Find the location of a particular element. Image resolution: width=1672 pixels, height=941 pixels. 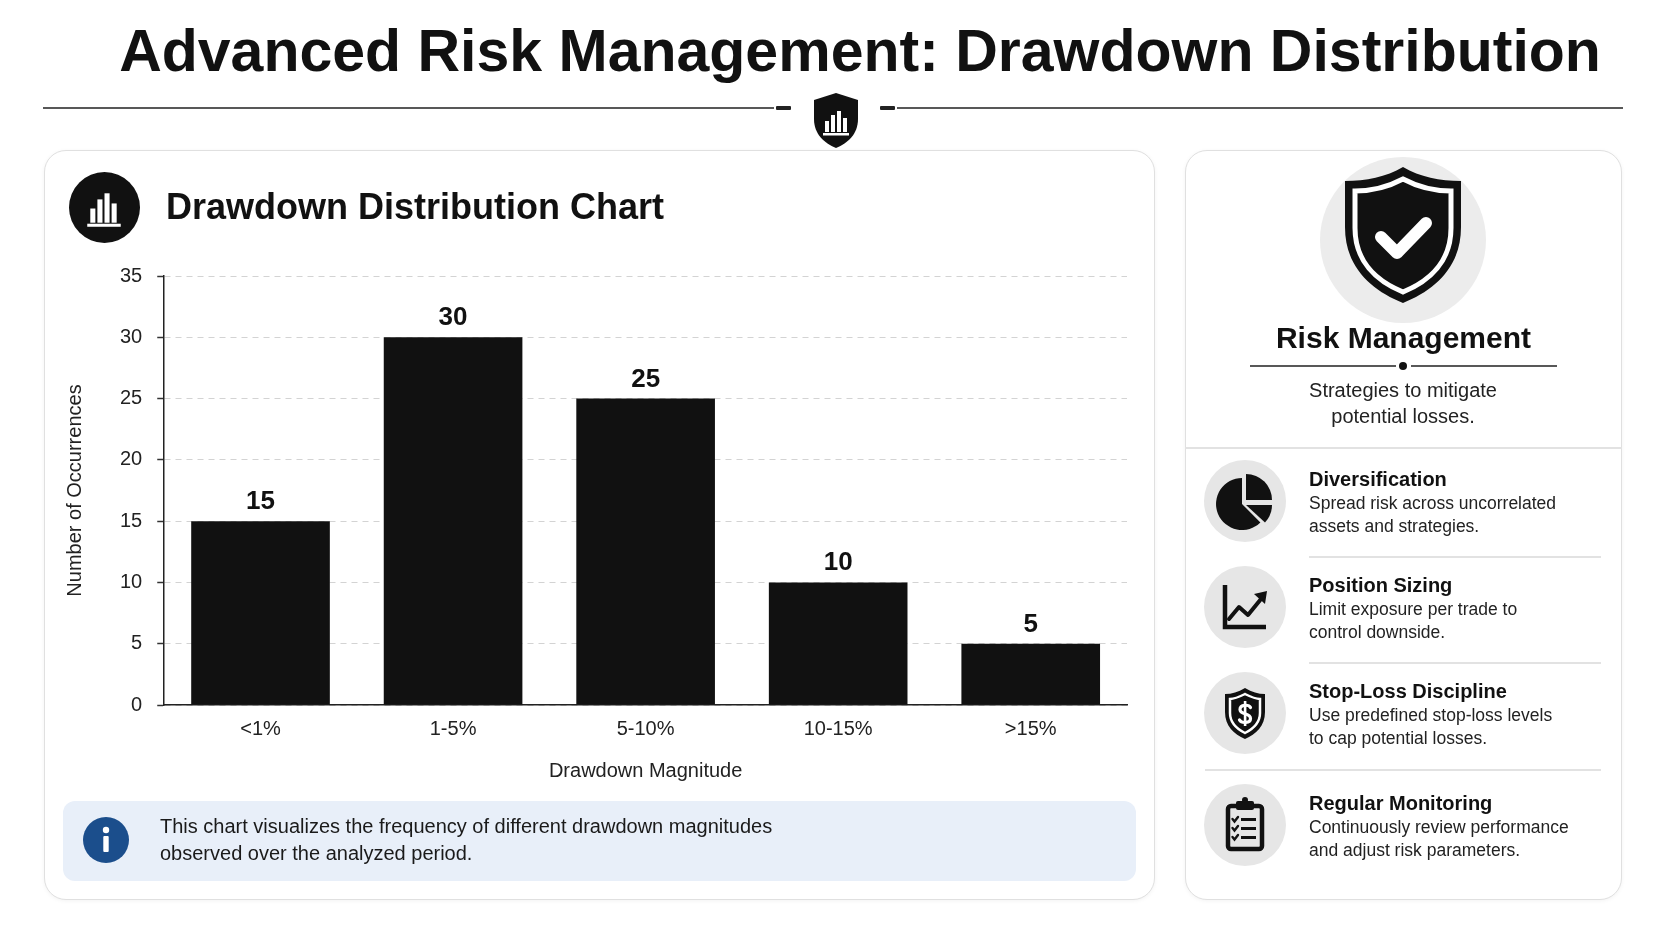

y-tick-label: 5 is located at coordinates (137, 642).